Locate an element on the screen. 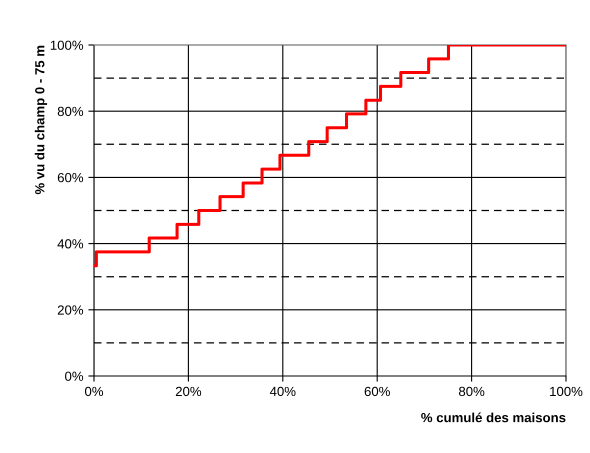  y-tick-label: 40% is located at coordinates (70, 244).